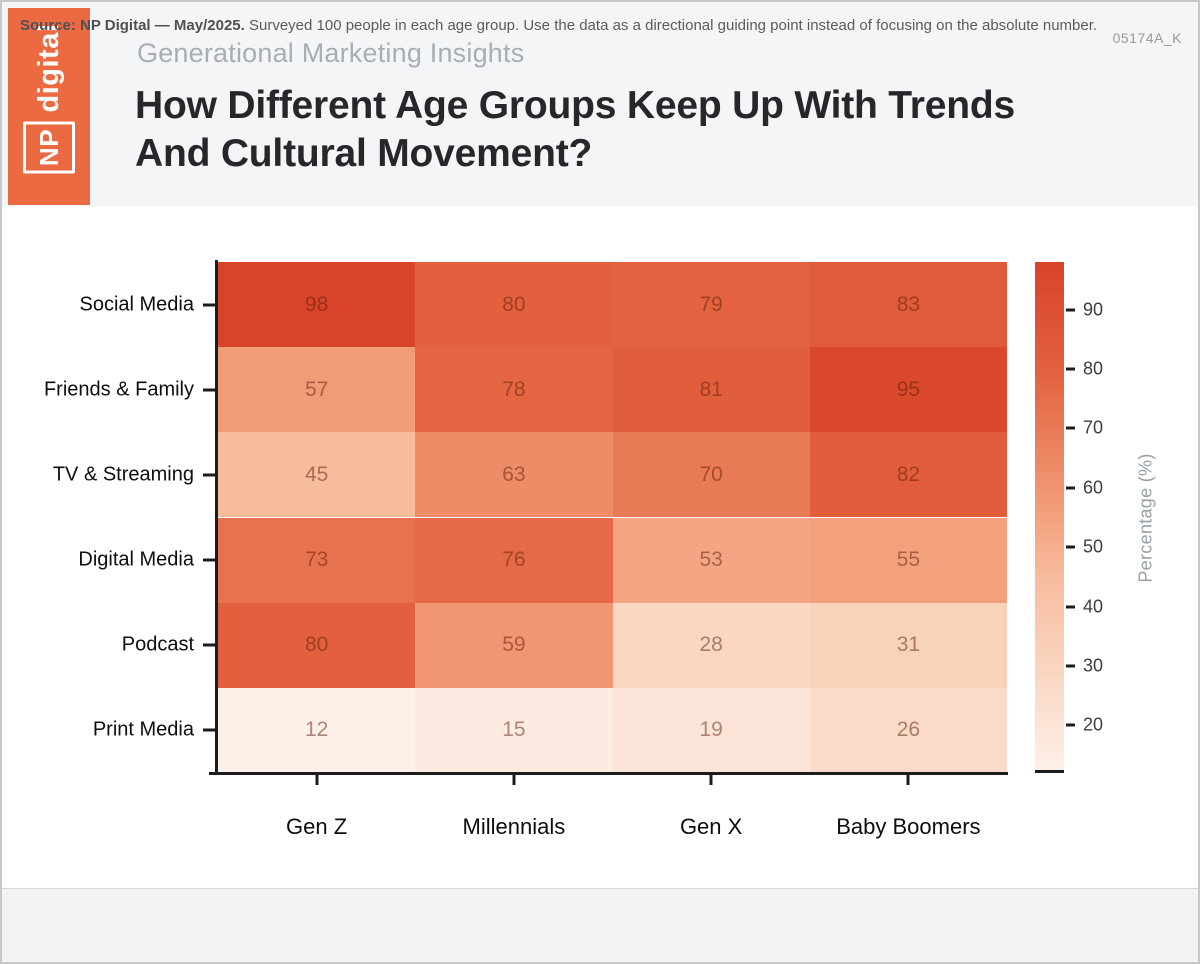 The image size is (1200, 964). What do you see at coordinates (1093, 368) in the screenshot?
I see `colorbar-tick-label-80: 80` at bounding box center [1093, 368].